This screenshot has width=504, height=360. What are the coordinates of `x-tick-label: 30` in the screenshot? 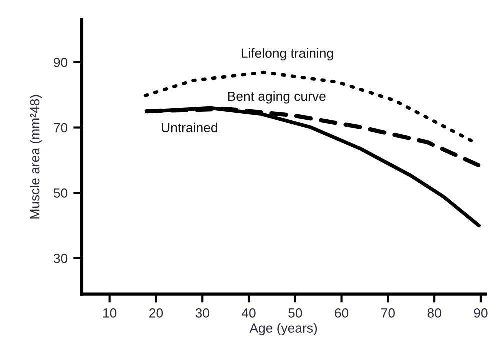 It's located at (203, 313).